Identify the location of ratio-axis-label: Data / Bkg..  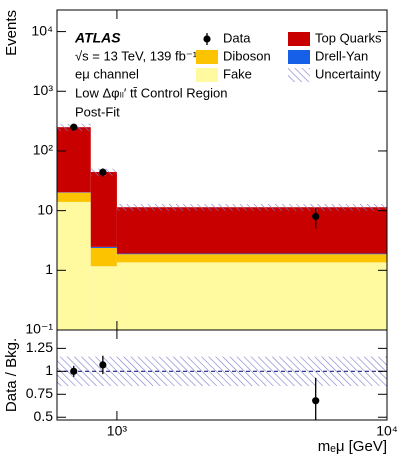
(11, 375).